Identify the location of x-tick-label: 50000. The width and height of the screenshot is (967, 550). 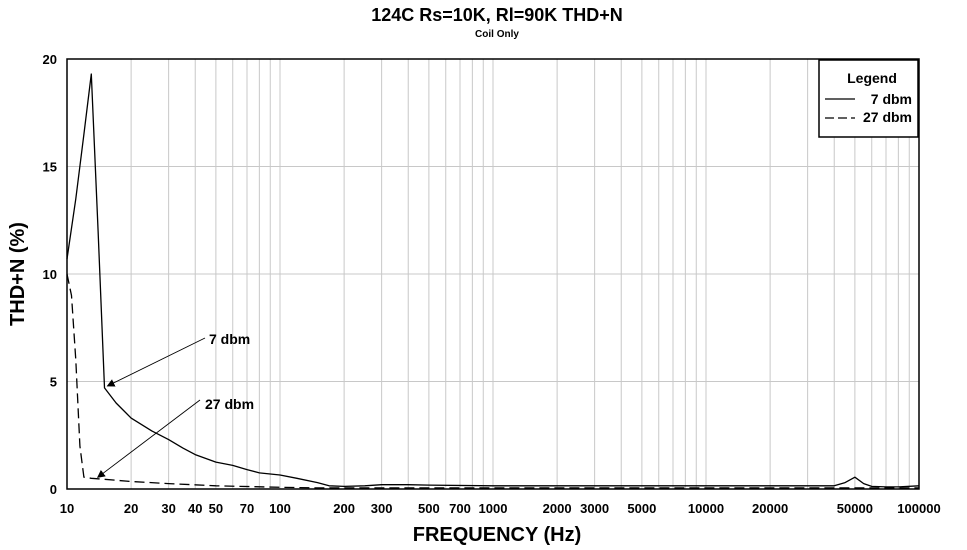
(855, 508).